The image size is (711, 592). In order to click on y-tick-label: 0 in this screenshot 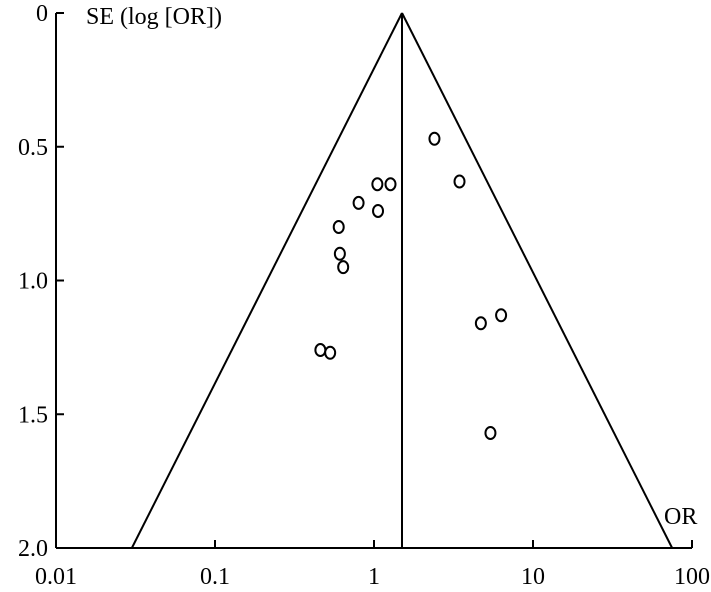, I will do `click(42, 14)`.